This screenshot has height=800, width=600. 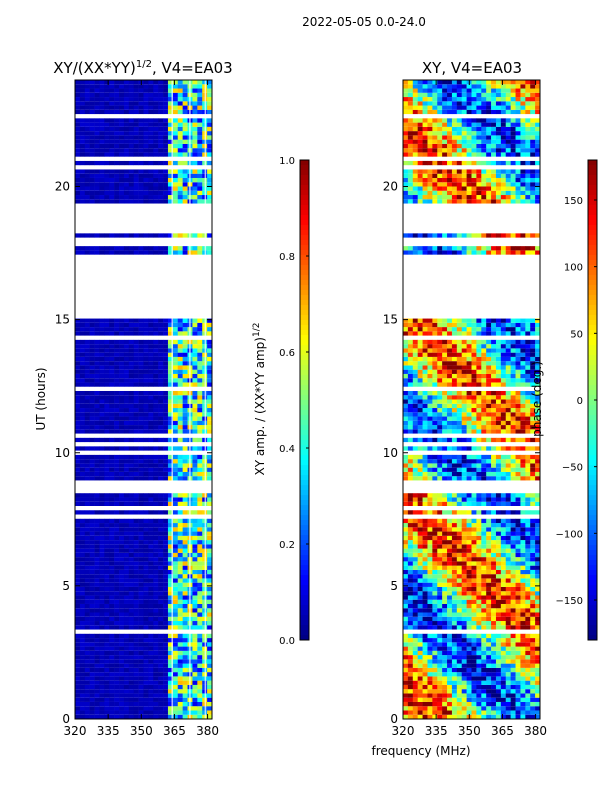 I want to click on amplitude-colorbar-gradient, so click(x=304, y=400).